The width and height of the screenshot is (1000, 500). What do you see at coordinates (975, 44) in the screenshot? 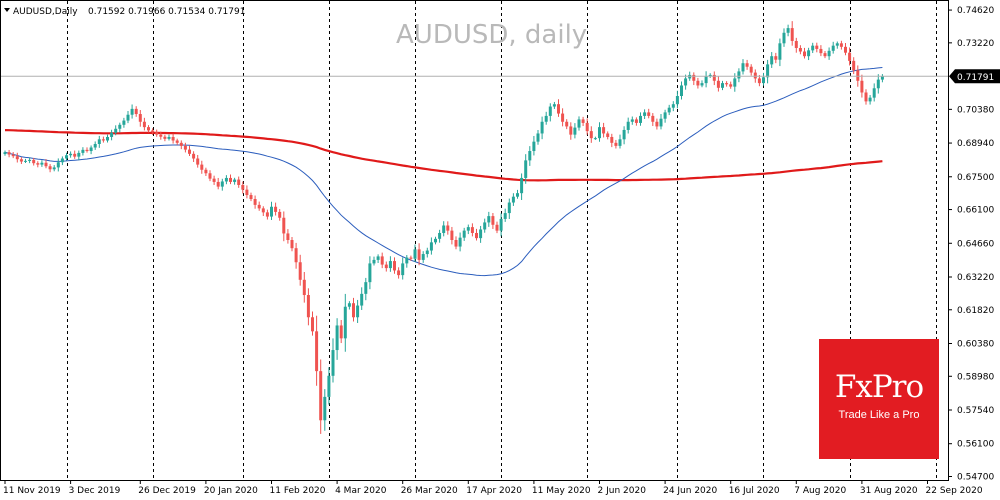
I see `y-tick-label: 0.73220` at bounding box center [975, 44].